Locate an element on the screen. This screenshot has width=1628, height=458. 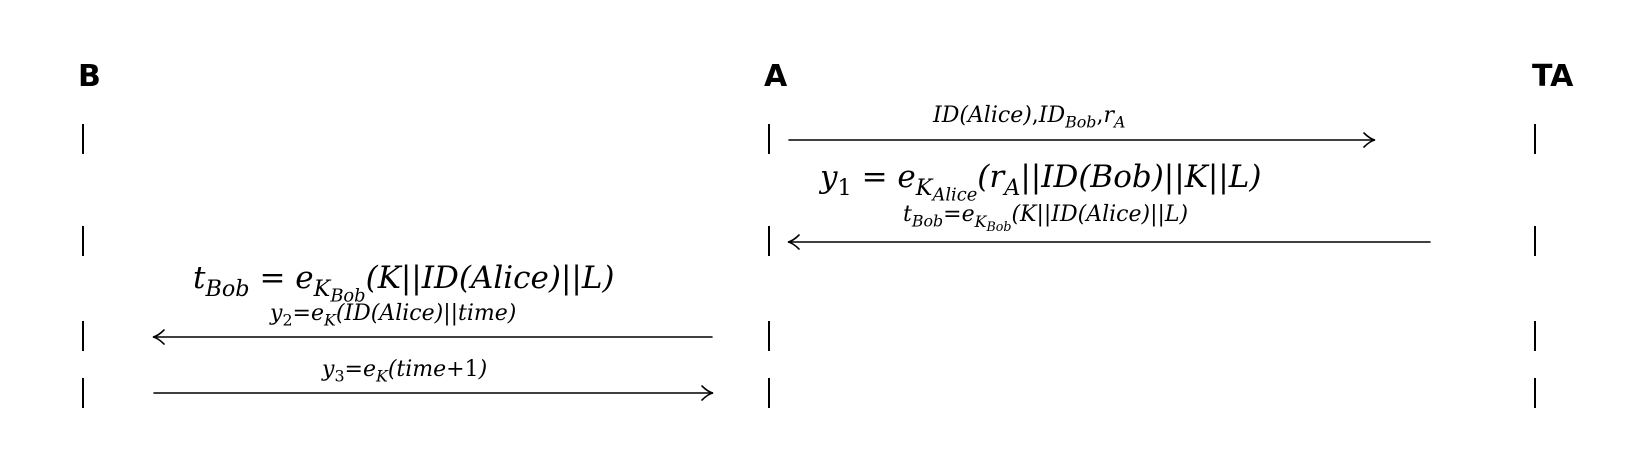
message-5-label: y2=eK(ID(Alice)||time) is located at coordinates (393, 315).